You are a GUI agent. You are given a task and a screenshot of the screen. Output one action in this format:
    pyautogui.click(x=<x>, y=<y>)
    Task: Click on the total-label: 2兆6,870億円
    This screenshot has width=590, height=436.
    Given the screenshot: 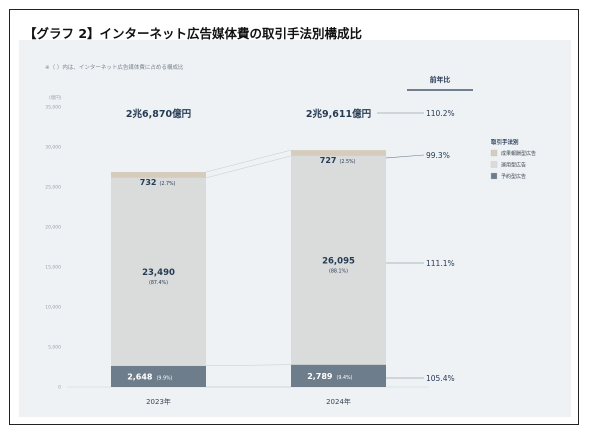 What is the action you would take?
    pyautogui.click(x=158, y=114)
    